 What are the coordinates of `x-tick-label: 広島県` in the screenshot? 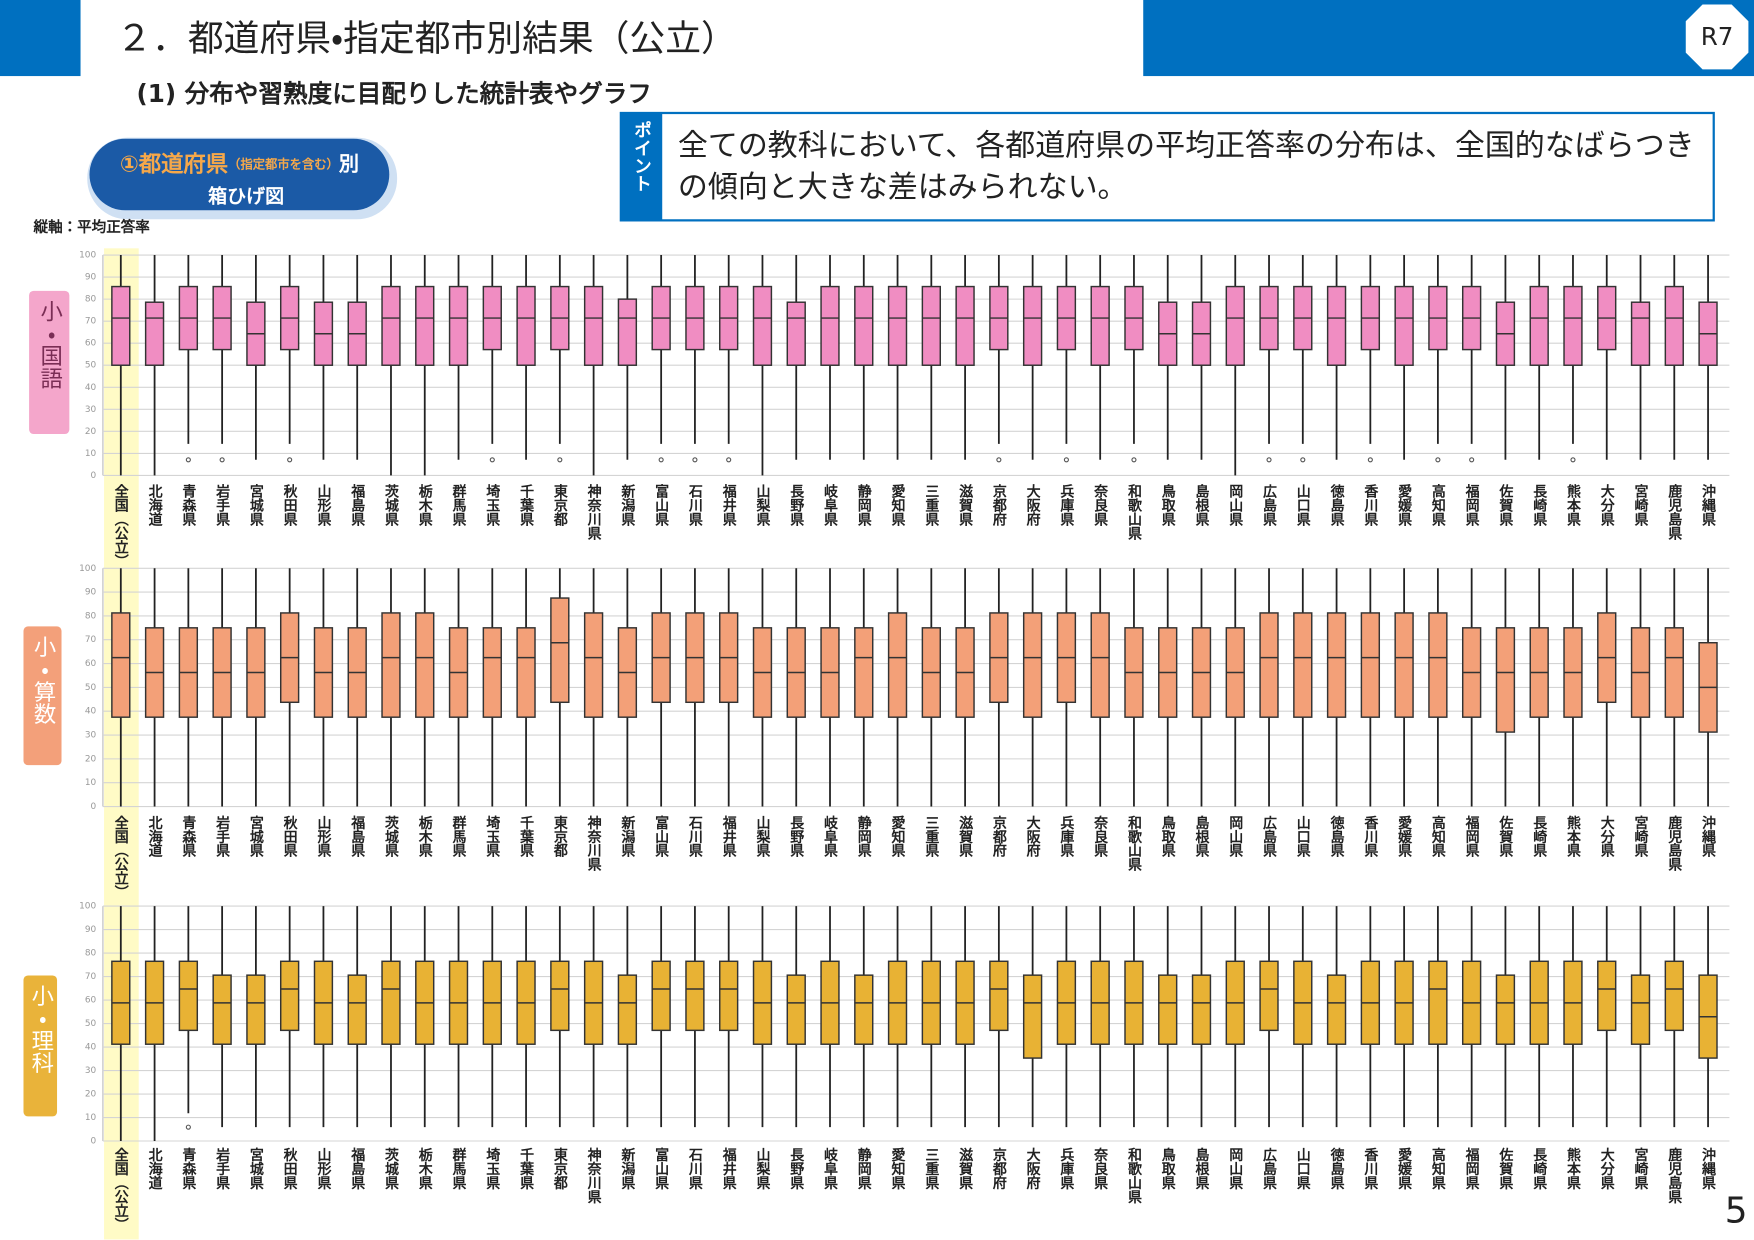 It's located at (1269, 506).